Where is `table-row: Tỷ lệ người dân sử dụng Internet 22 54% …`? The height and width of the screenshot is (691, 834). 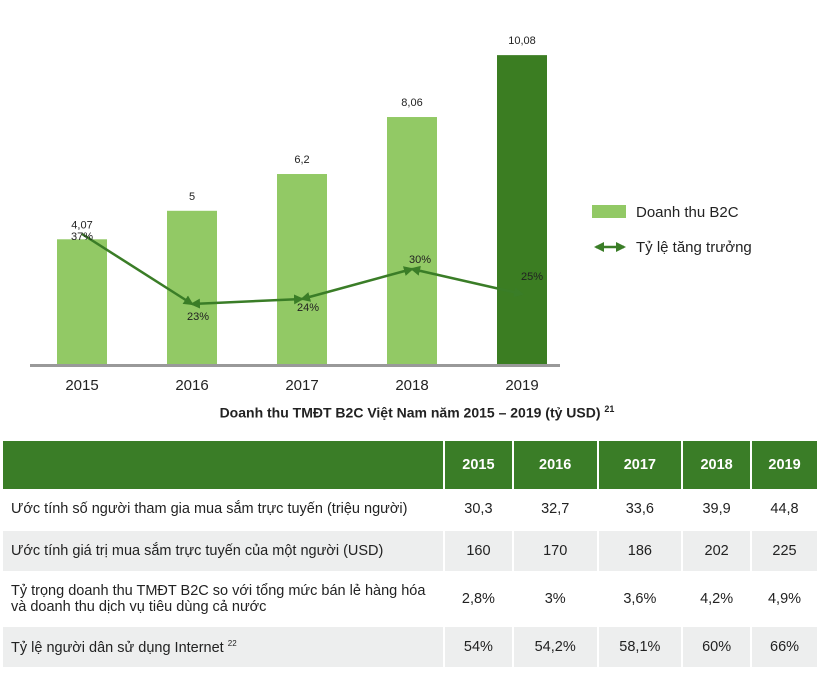
table-row: Tỷ lệ người dân sử dụng Internet 22 54% … is located at coordinates (410, 648).